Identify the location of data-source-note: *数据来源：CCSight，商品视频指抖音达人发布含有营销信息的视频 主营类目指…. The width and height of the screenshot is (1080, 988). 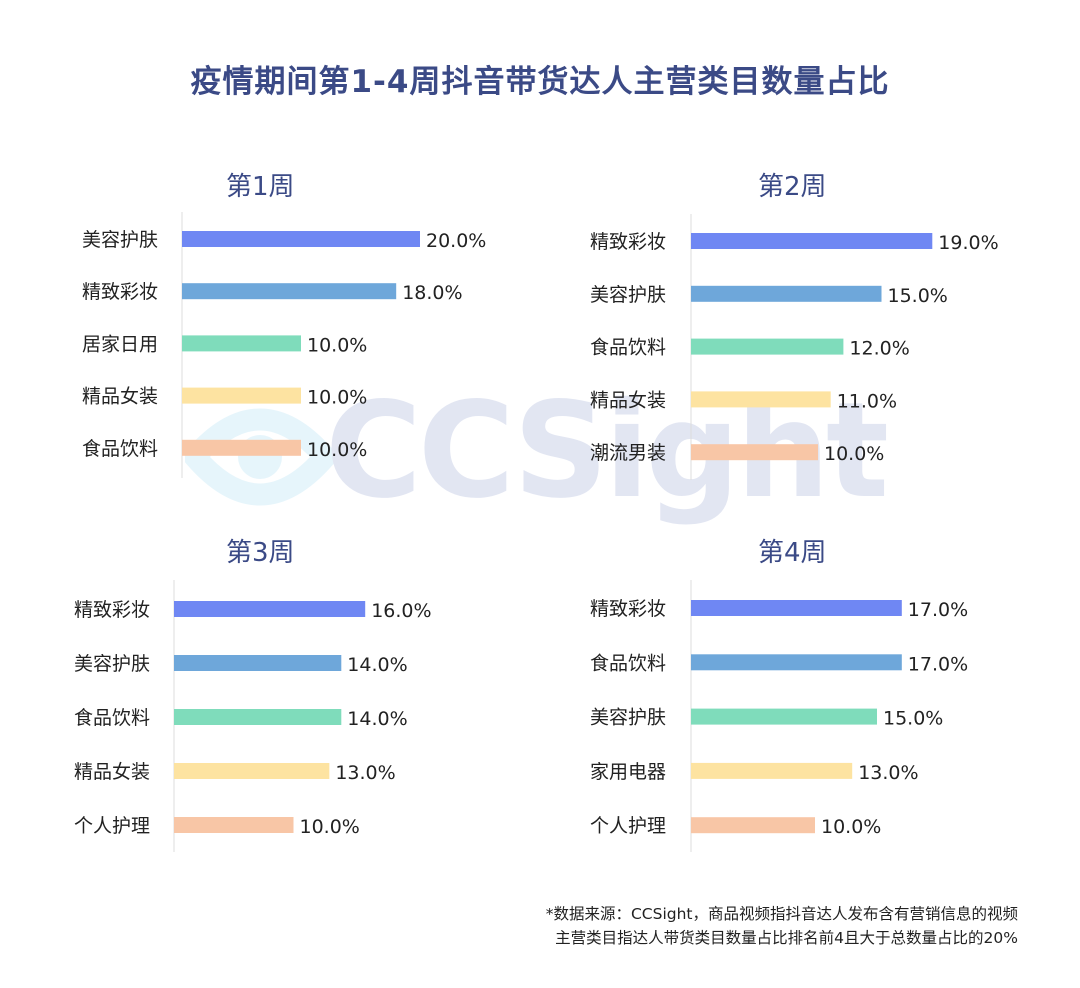
(782, 926).